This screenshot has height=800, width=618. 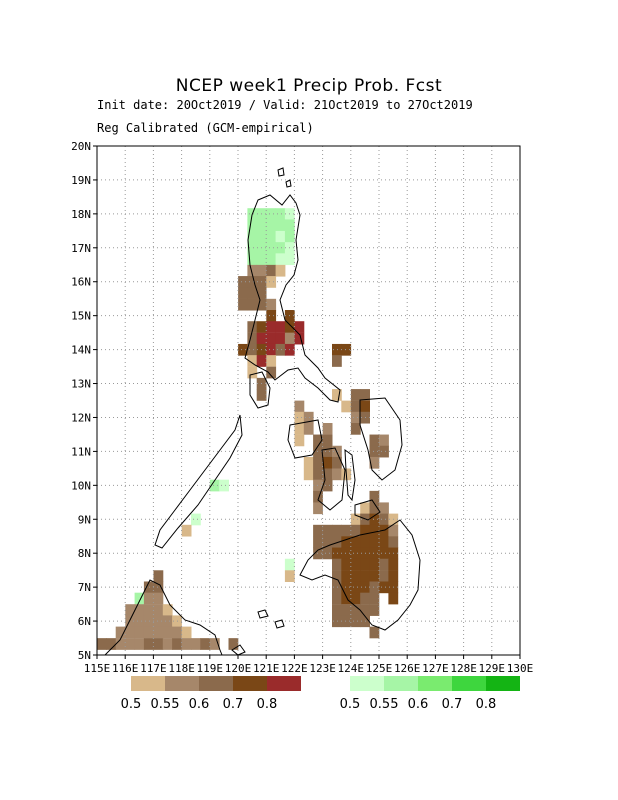 What do you see at coordinates (294, 668) in the screenshot?
I see `lon-tick-label: 122E` at bounding box center [294, 668].